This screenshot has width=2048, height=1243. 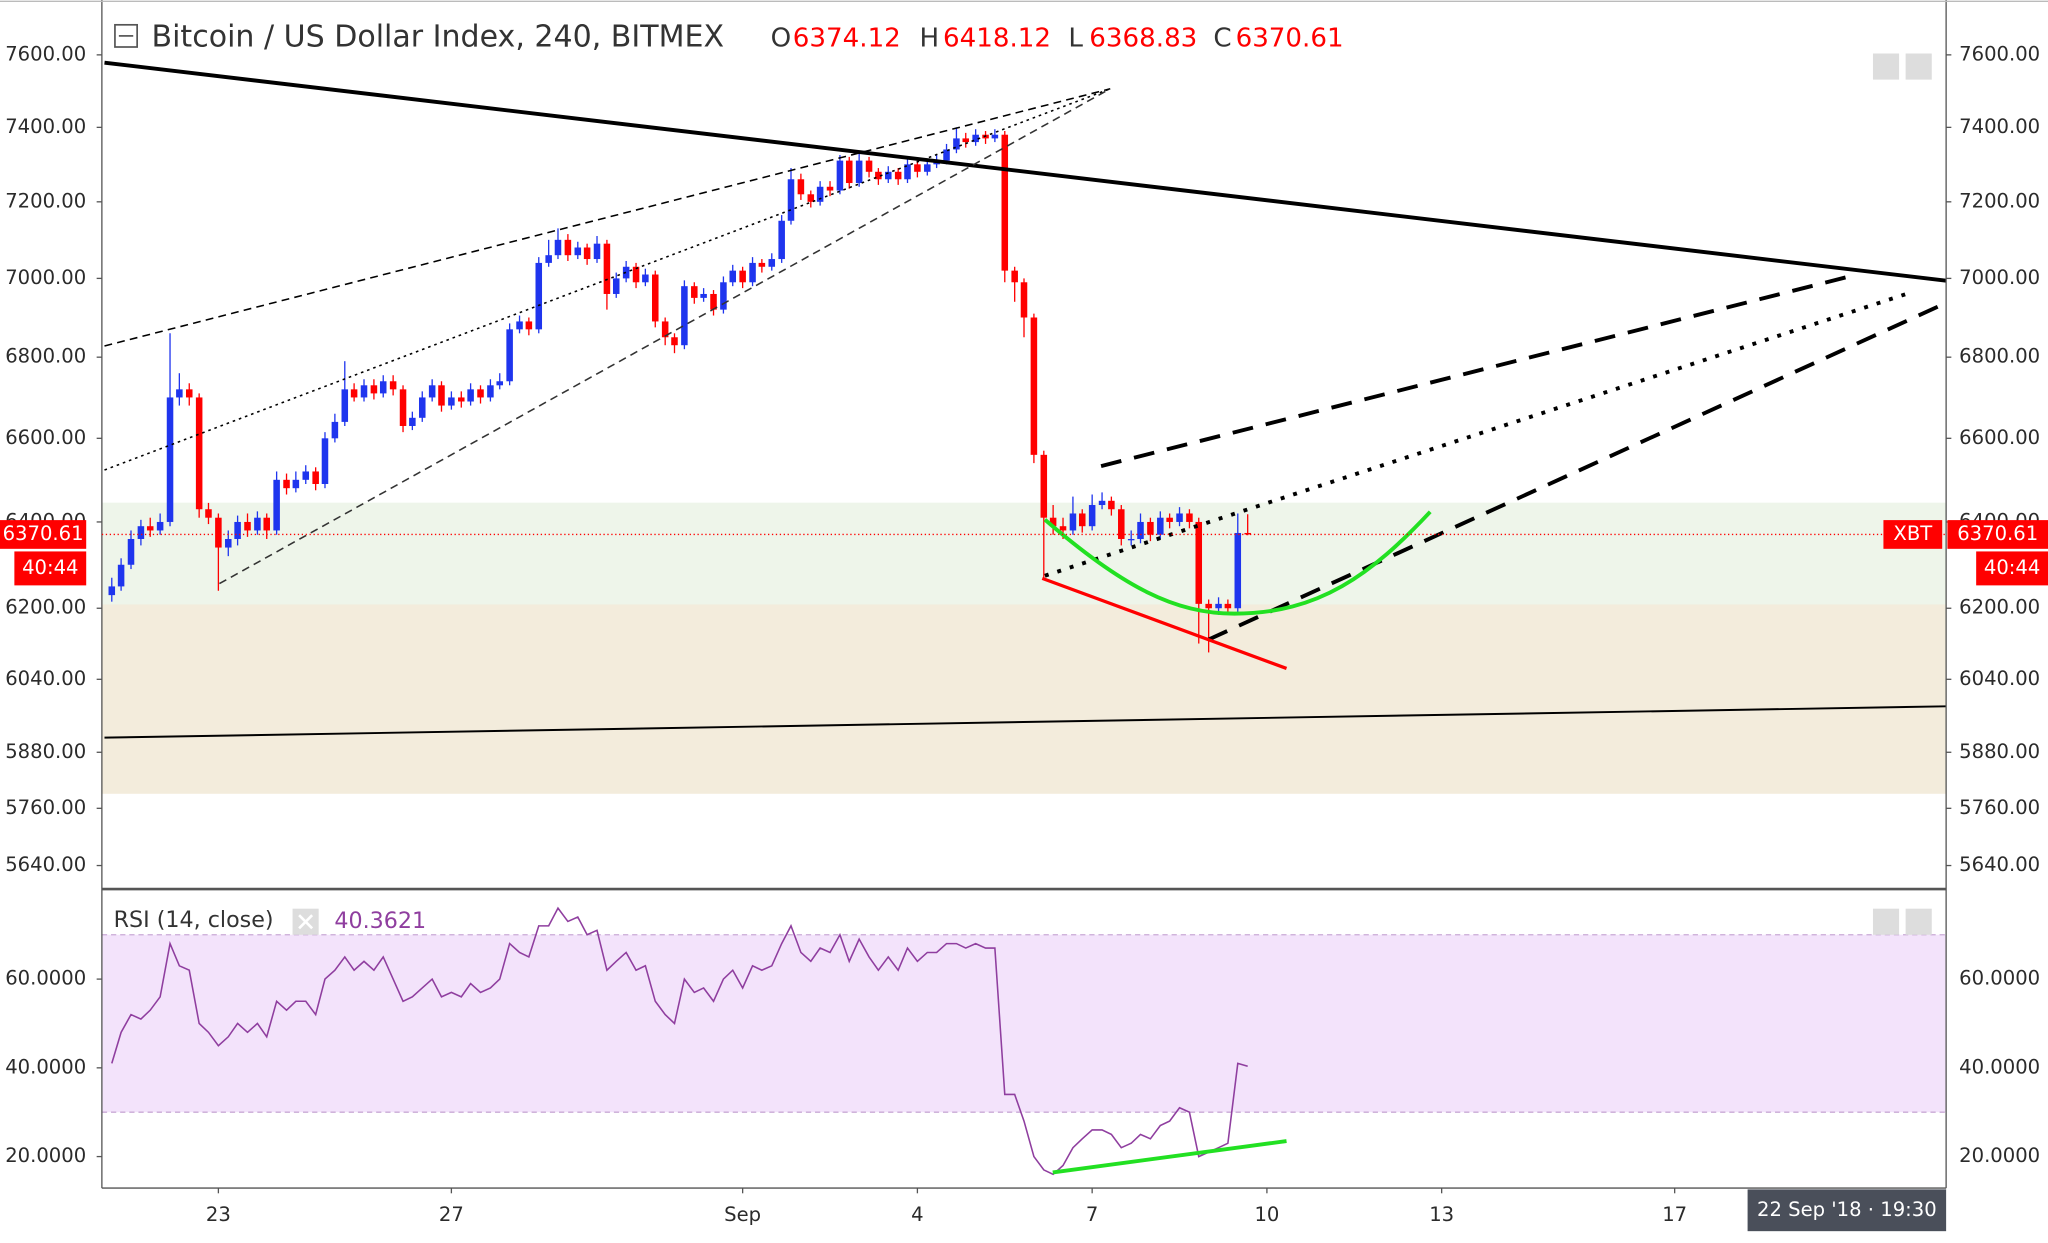 I want to click on price-badge-label: 6370.61, so click(x=43, y=533).